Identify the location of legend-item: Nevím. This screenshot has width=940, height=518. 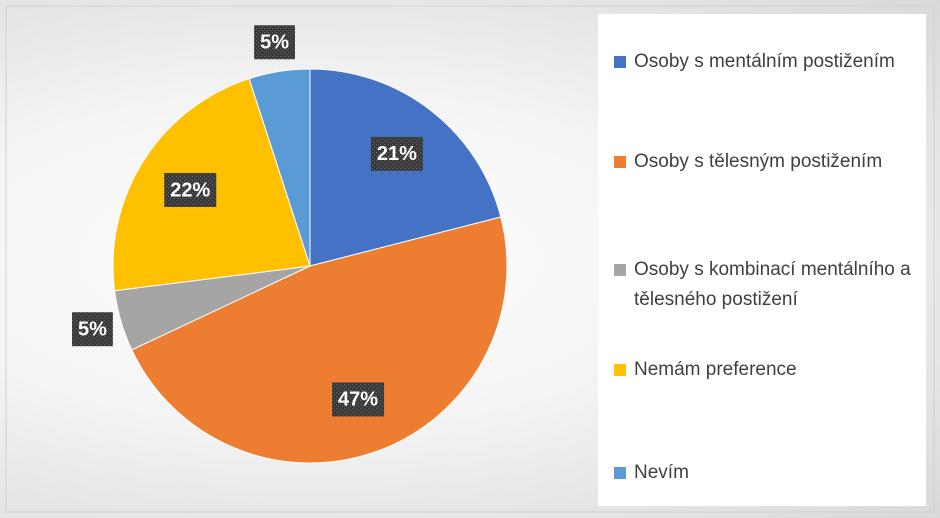
(774, 473).